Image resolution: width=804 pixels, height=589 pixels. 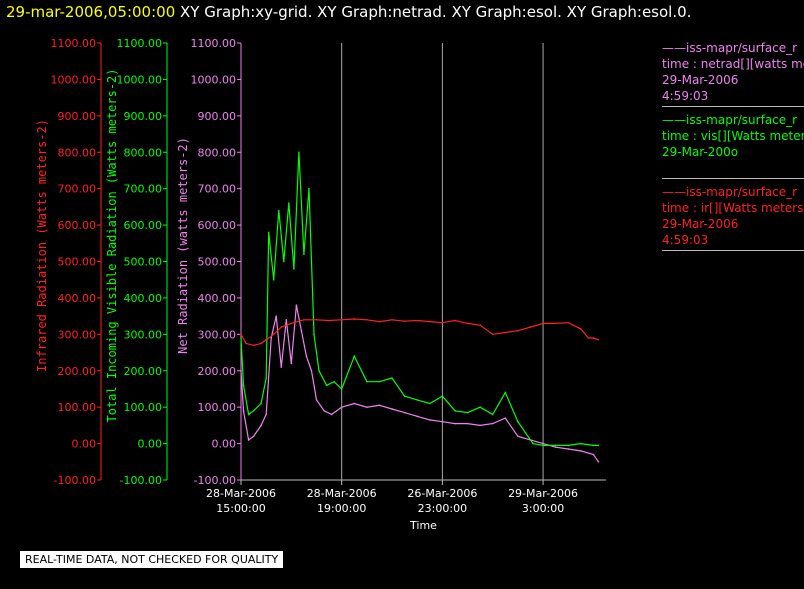 I want to click on y-tick-label: 300.00, so click(x=77, y=334).